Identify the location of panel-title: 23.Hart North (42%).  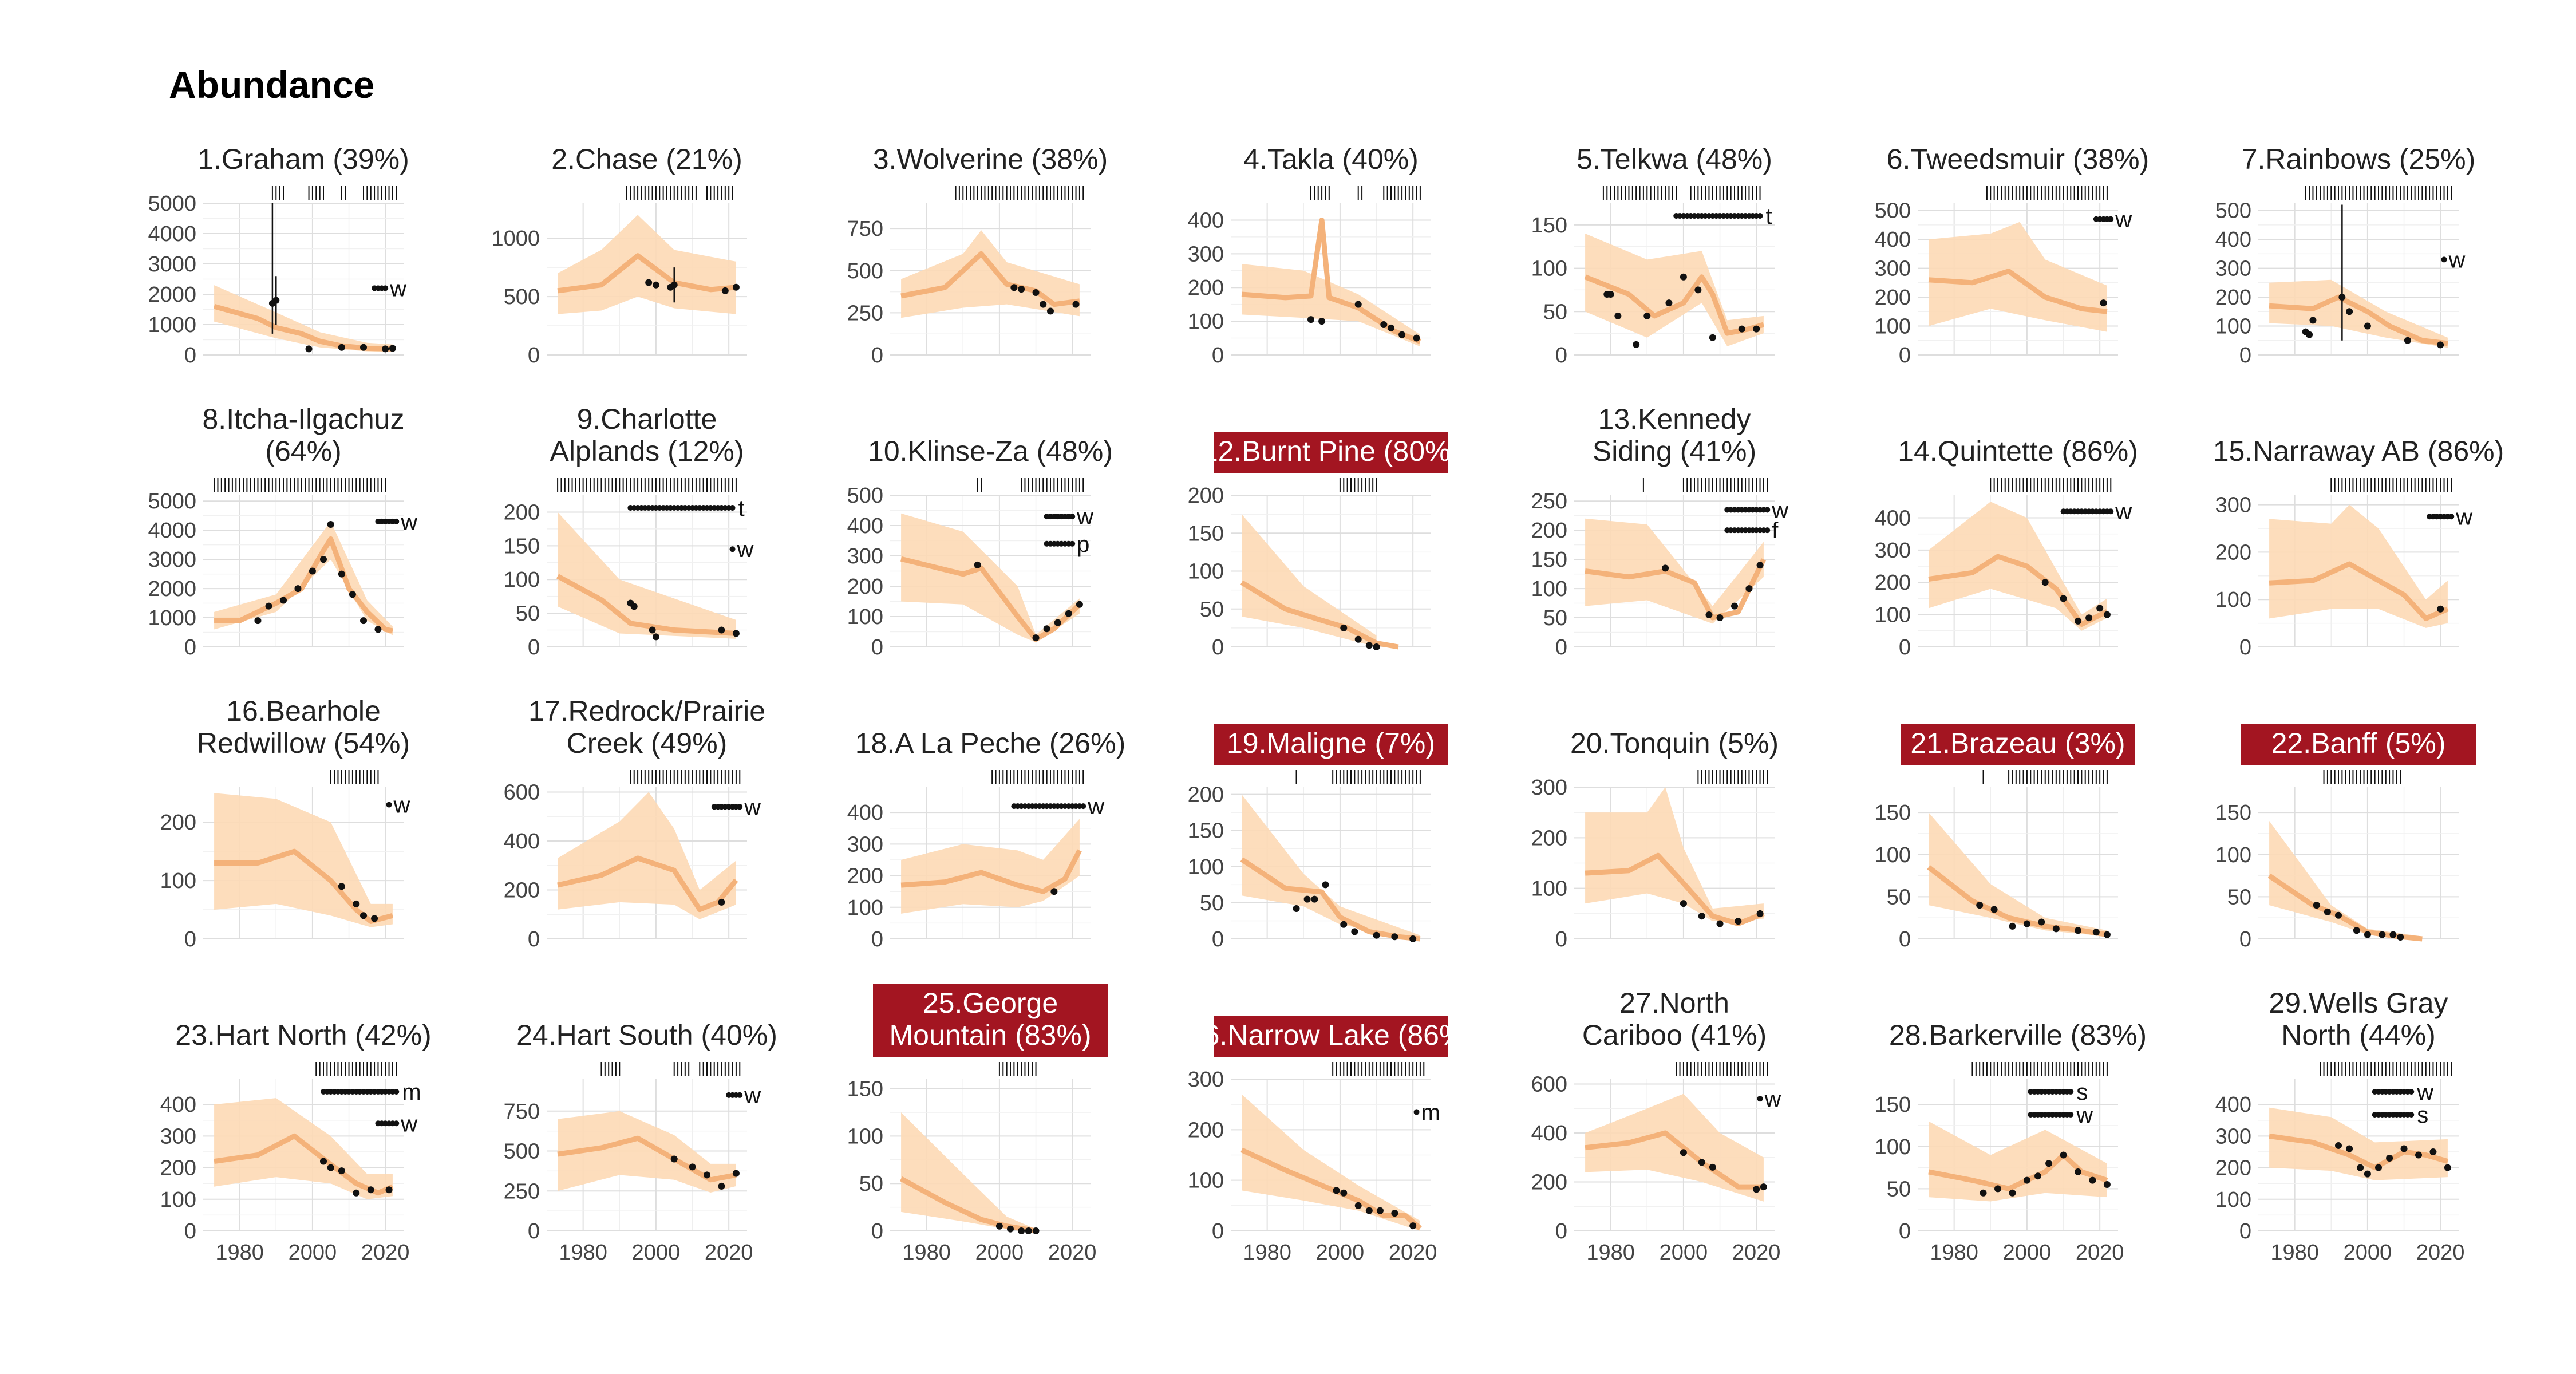
(303, 1035).